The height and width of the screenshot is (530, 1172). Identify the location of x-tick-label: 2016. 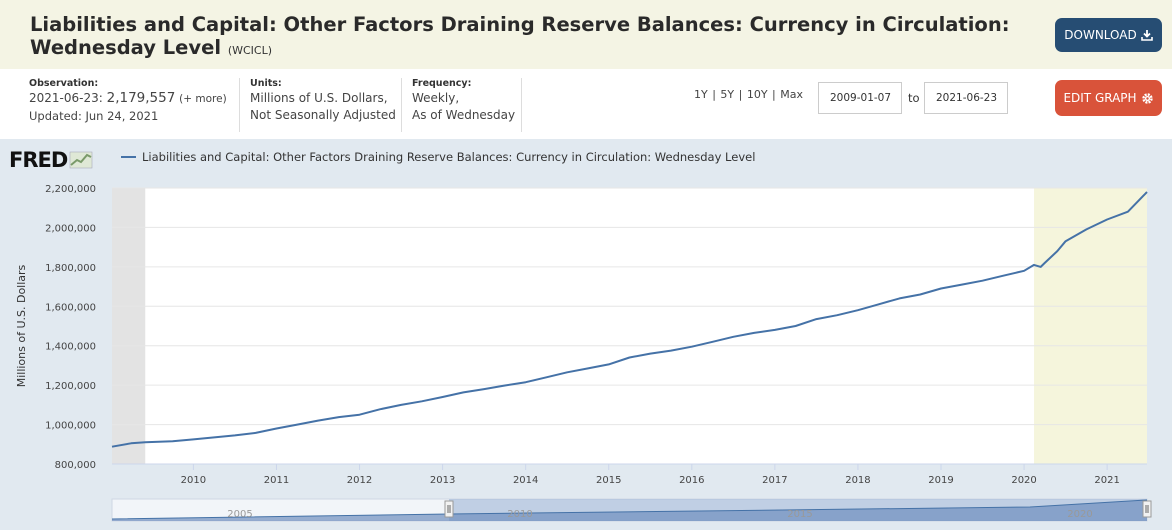
(691, 480).